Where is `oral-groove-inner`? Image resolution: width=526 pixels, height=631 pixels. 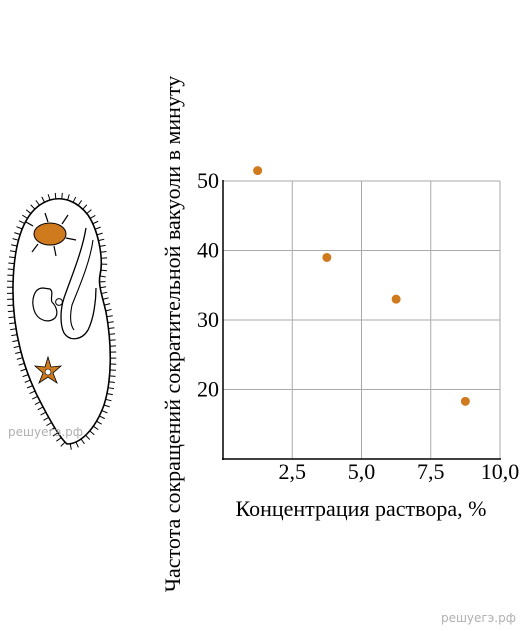 oral-groove-inner is located at coordinates (82, 285).